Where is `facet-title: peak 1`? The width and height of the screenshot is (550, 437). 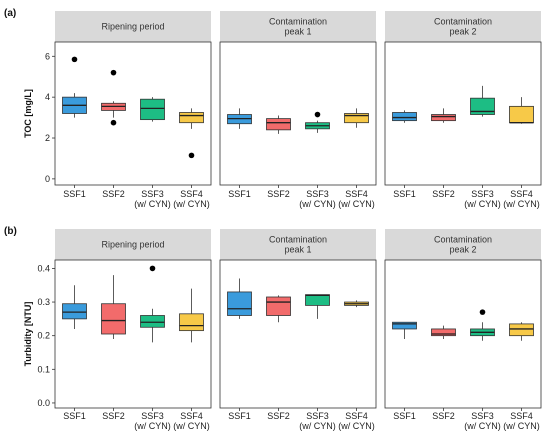
facet-title: peak 1 is located at coordinates (297, 250).